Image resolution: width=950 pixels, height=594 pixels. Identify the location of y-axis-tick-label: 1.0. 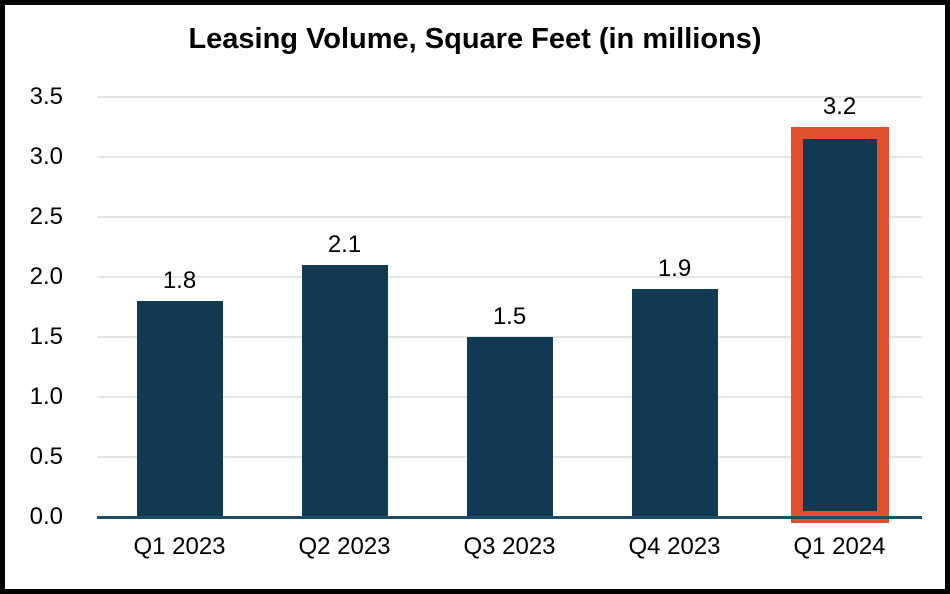
(46, 396).